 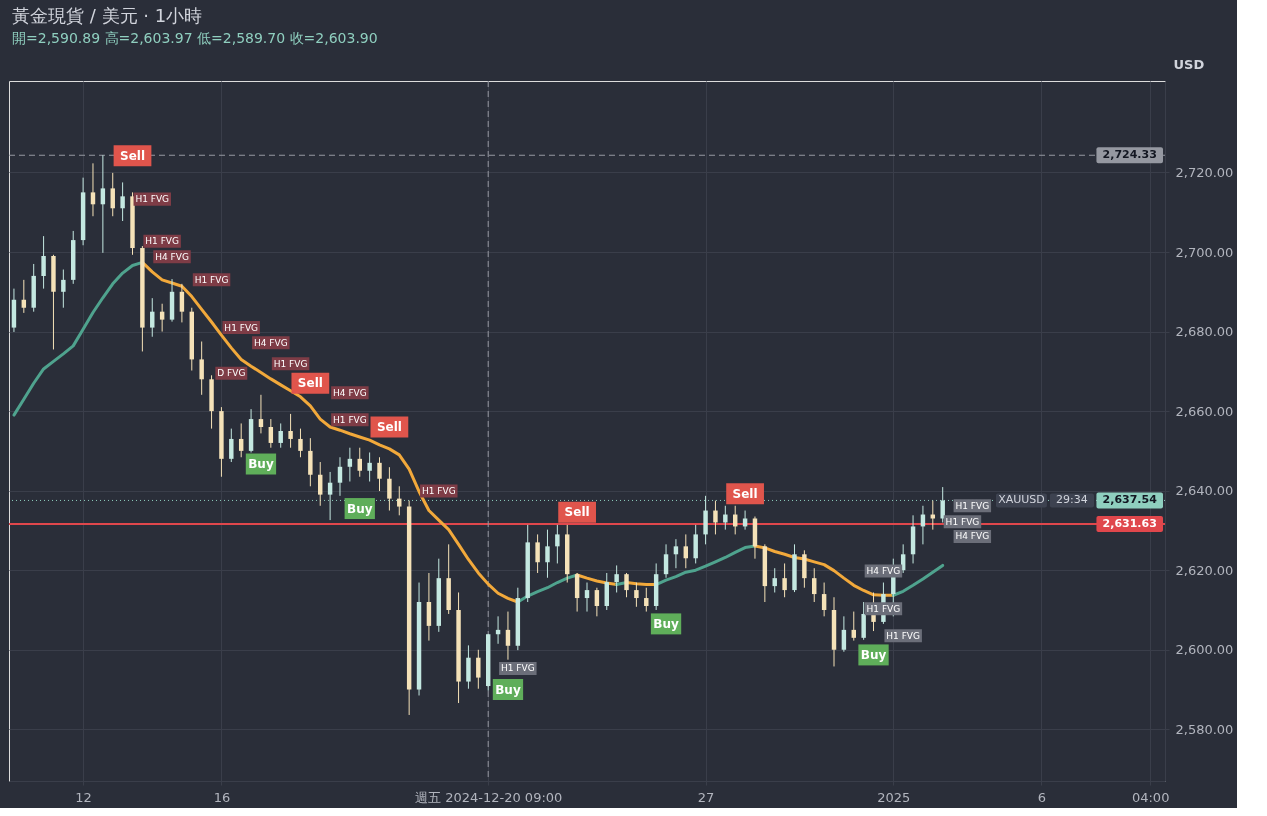 What do you see at coordinates (1129, 523) in the screenshot?
I see `ref-line-label: 2,631.63` at bounding box center [1129, 523].